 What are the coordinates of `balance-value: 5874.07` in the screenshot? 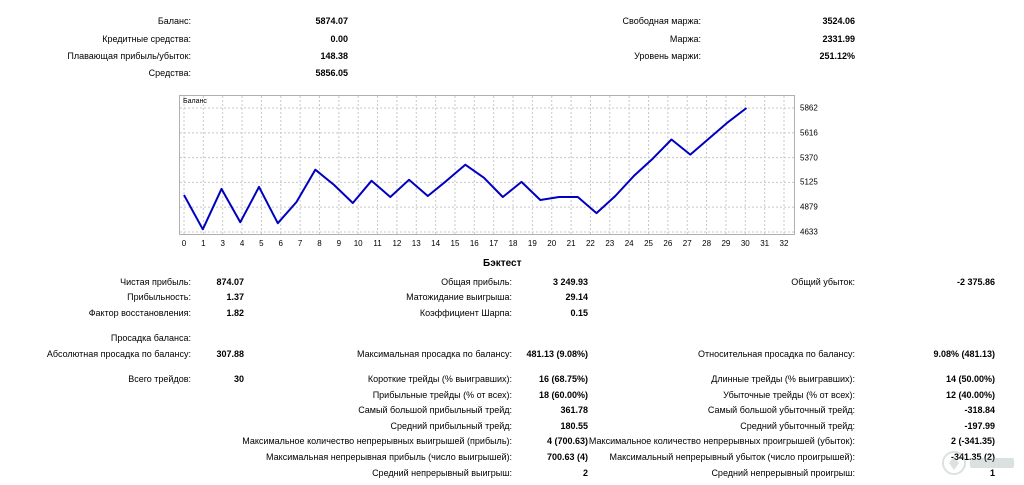 It's located at (331, 21).